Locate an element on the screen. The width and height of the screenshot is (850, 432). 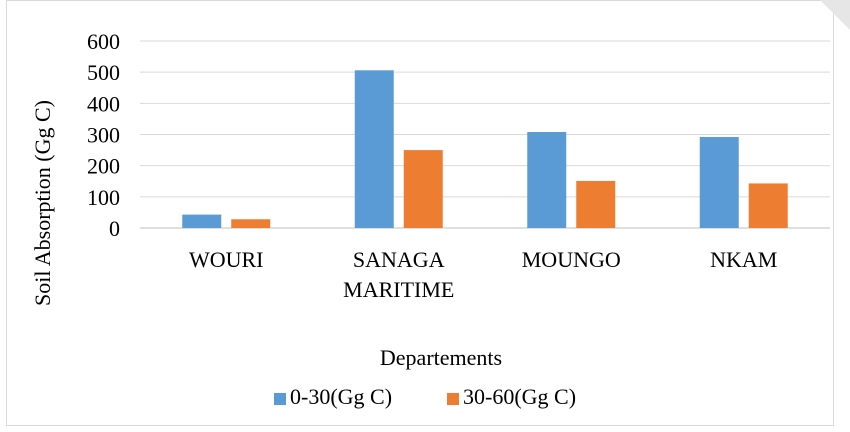
category-label: NKAM is located at coordinates (743, 259).